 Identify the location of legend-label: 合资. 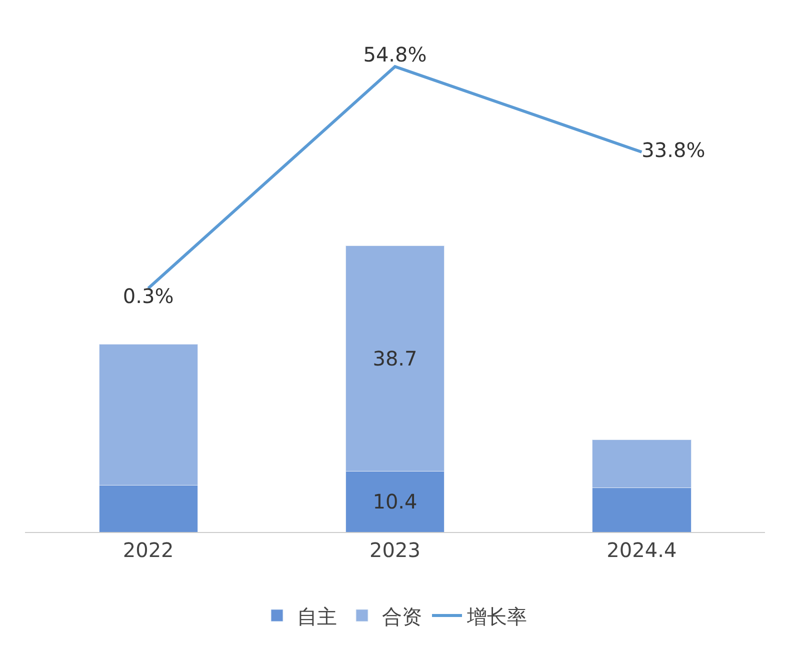
(402, 616).